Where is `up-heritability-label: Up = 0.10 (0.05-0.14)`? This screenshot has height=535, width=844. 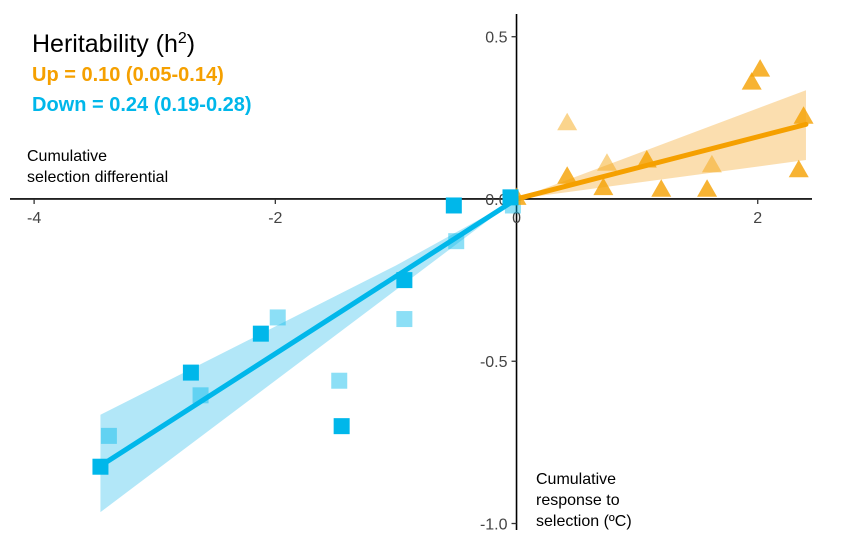 up-heritability-label: Up = 0.10 (0.05-0.14) is located at coordinates (128, 75).